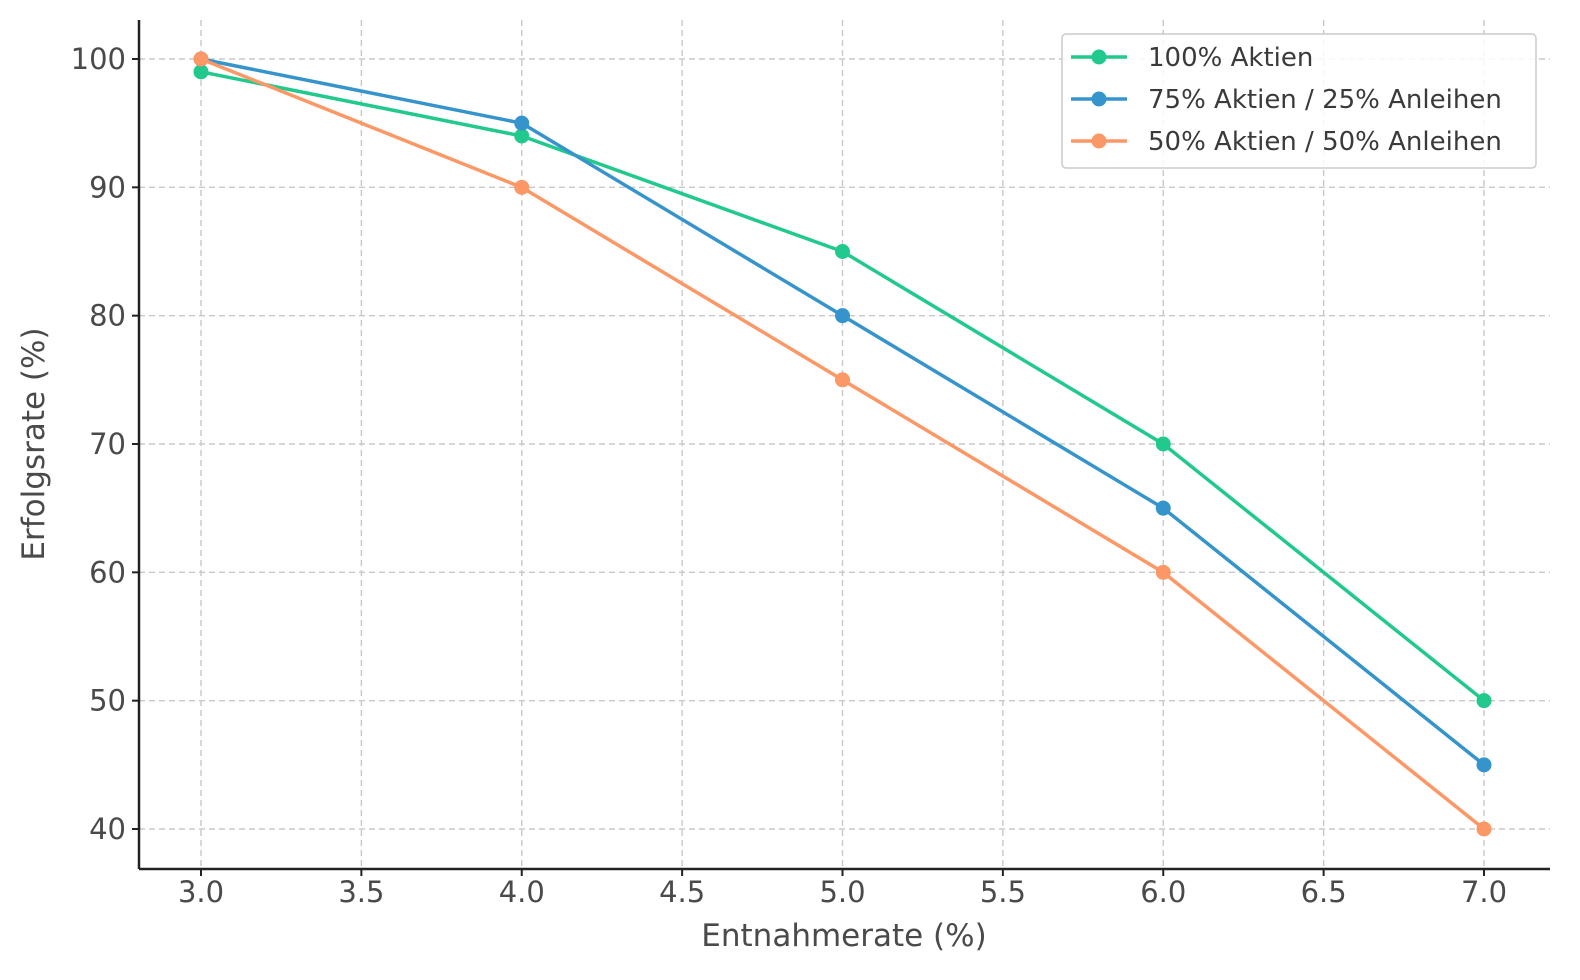 The image size is (1580, 980). I want to click on legend-item: 100% Aktien, so click(1192, 58).